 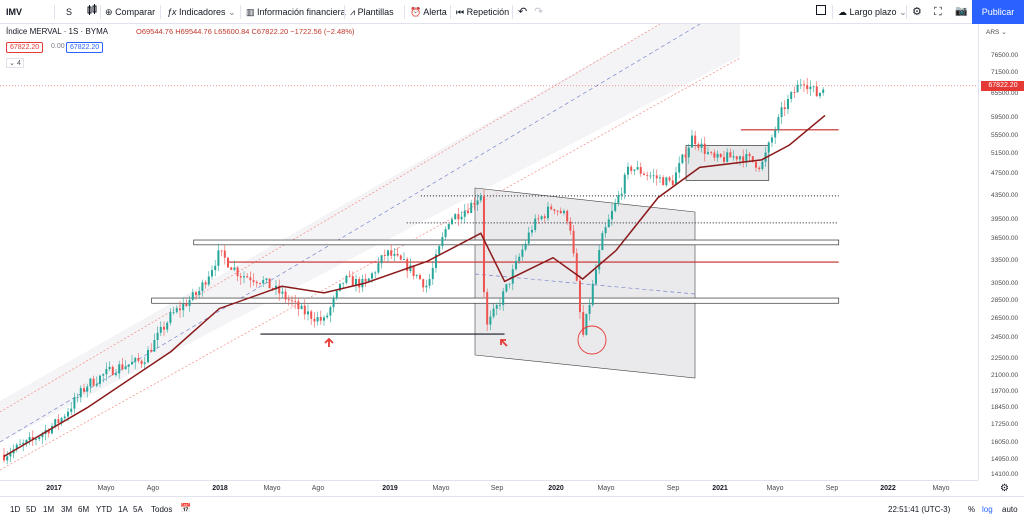 I want to click on clock-timezone: 22:51:41 (UTC-3), so click(x=919, y=509).